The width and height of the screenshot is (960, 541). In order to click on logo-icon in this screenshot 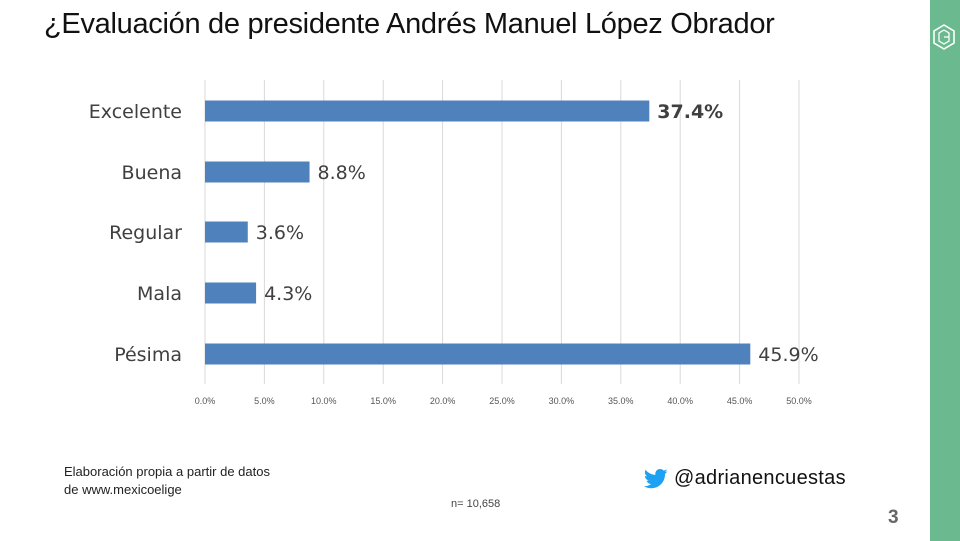, I will do `click(944, 37)`.